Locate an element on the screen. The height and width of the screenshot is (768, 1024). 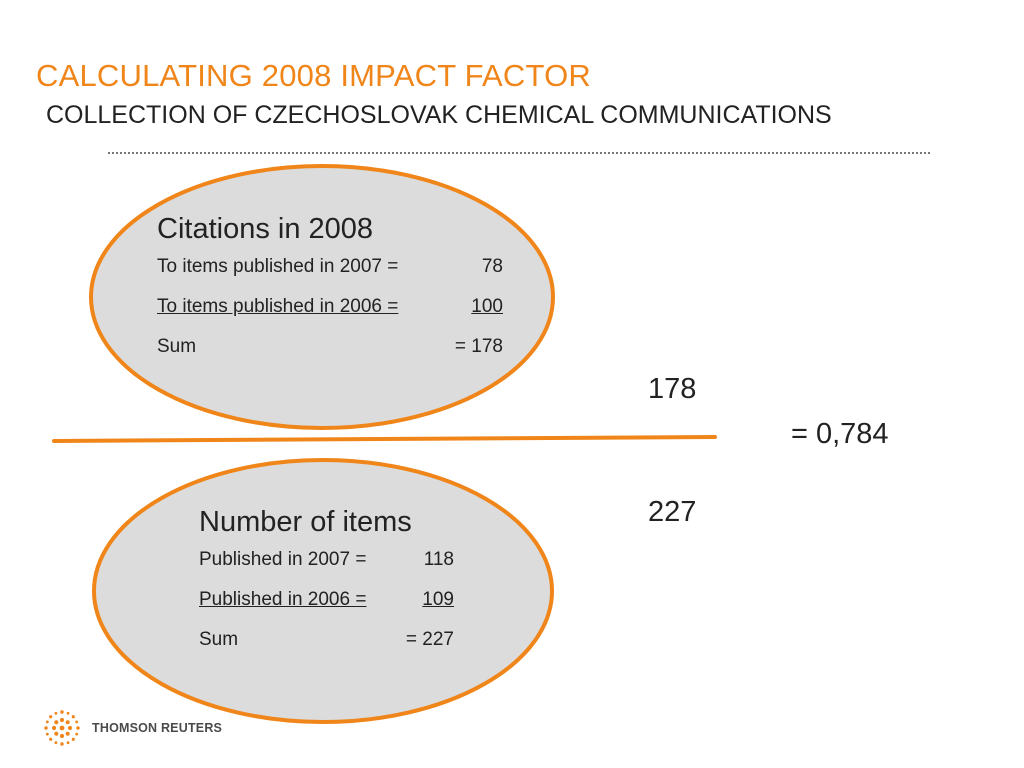
items-heading: Number of items is located at coordinates (305, 522).